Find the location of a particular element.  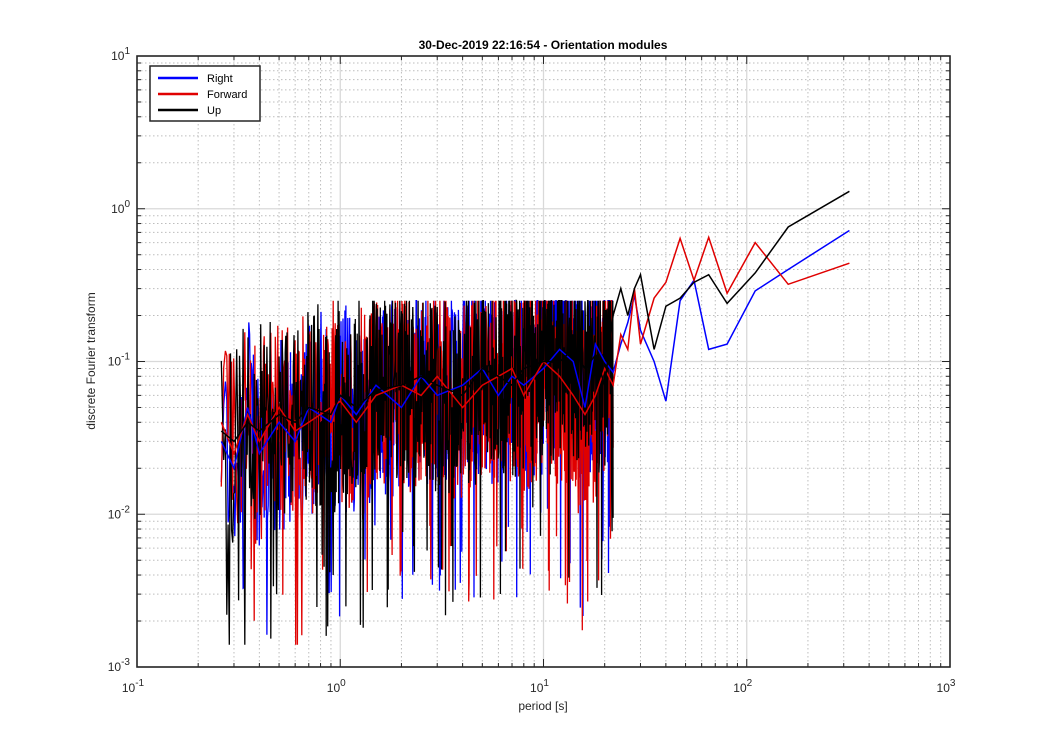

y-tick-label: 10⁻¹ is located at coordinates (119, 360).